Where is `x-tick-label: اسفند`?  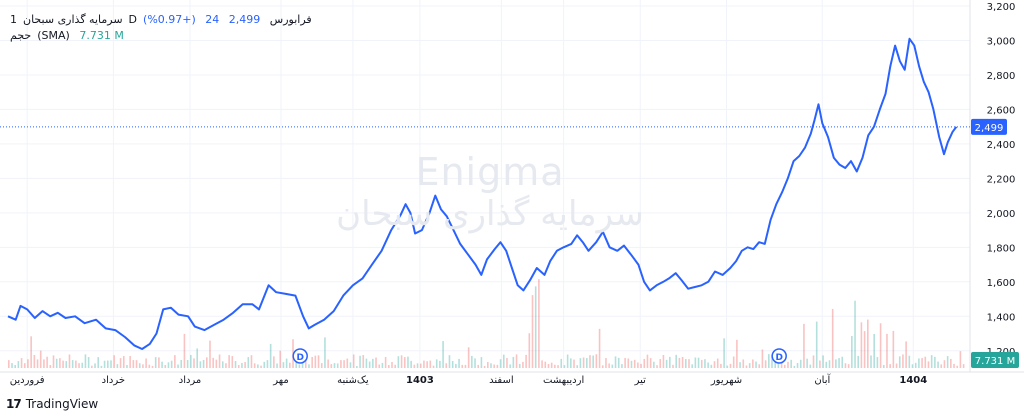 x-tick-label: اسفند is located at coordinates (501, 380).